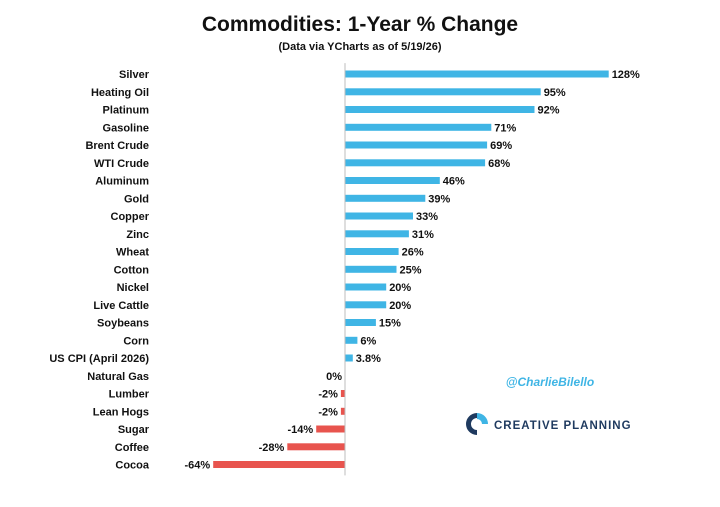  Describe the element at coordinates (351, 340) in the screenshot. I see `bar-corn` at that location.